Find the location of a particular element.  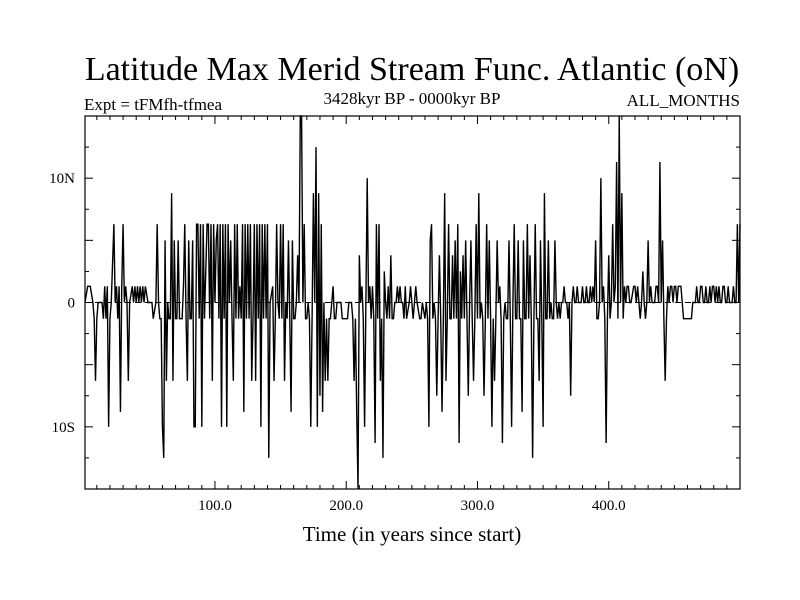

y-tick-label: 10N is located at coordinates (62, 179).